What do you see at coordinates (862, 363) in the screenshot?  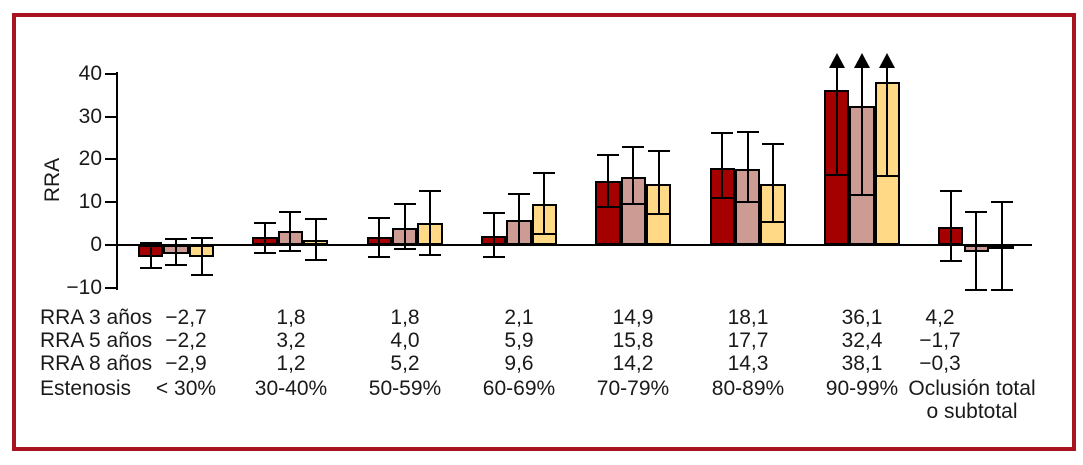 I see `table-cell: 38,1` at bounding box center [862, 363].